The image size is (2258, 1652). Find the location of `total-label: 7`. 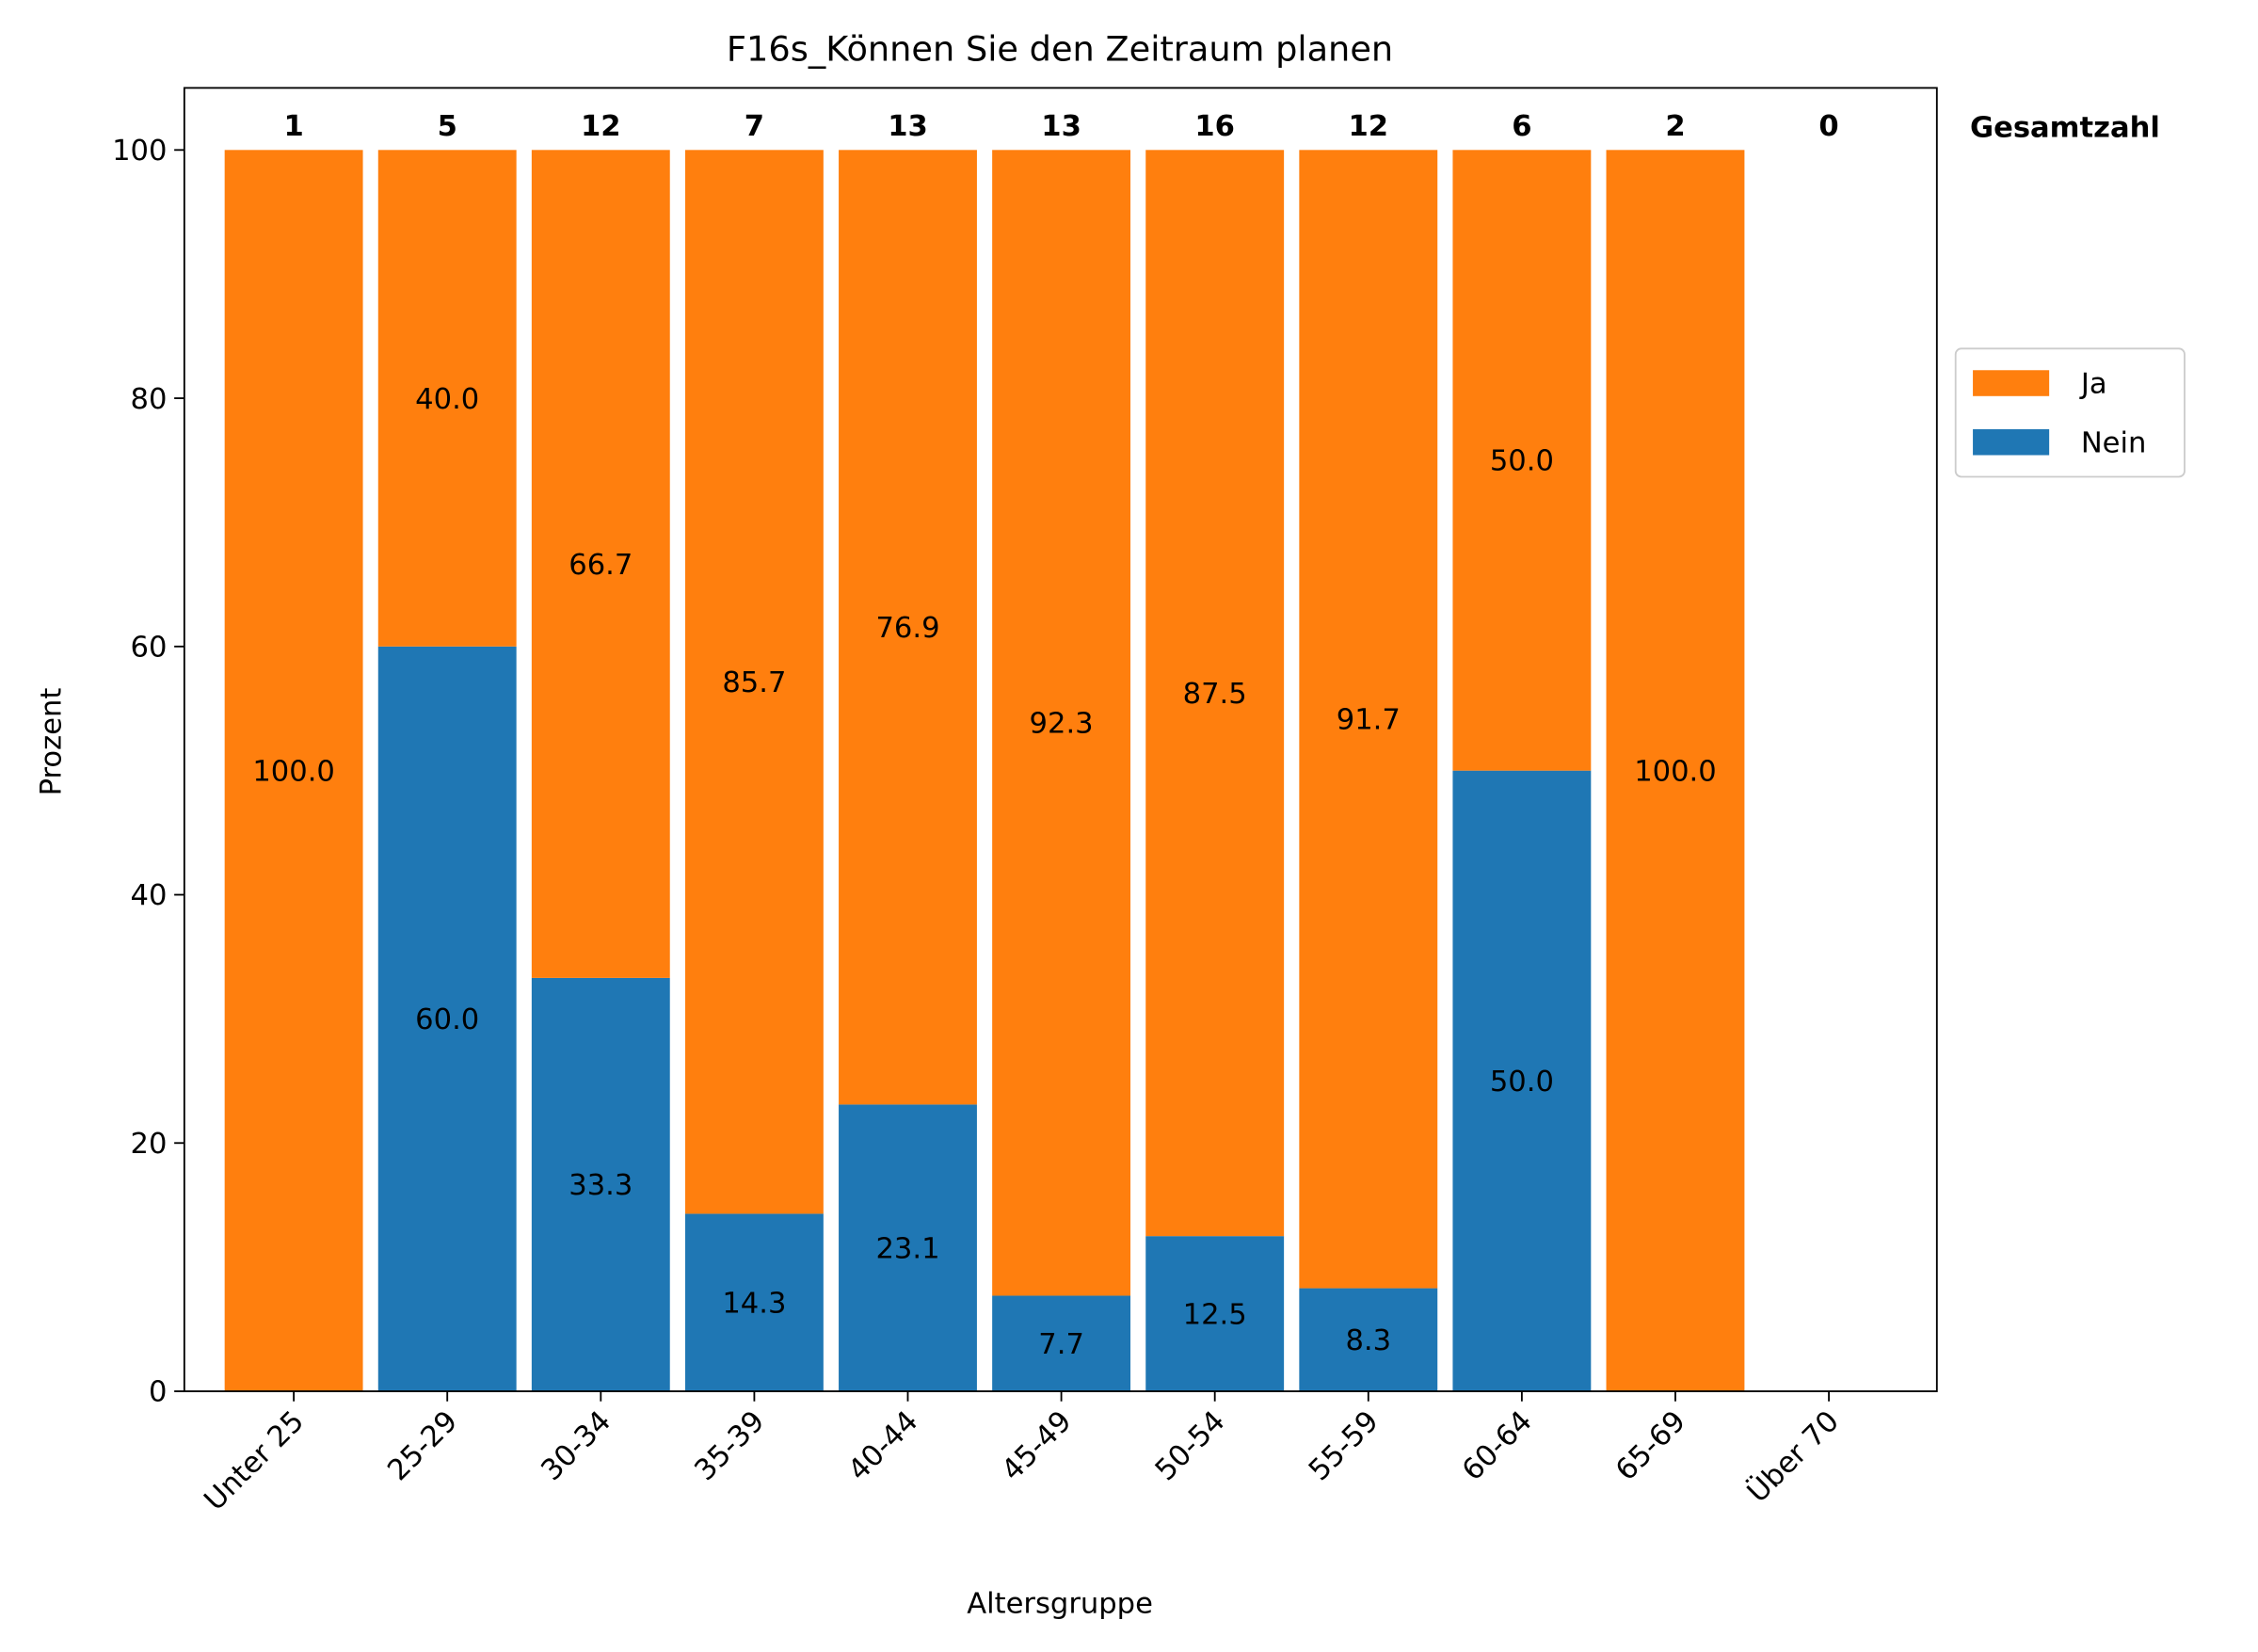

total-label: 7 is located at coordinates (755, 126).